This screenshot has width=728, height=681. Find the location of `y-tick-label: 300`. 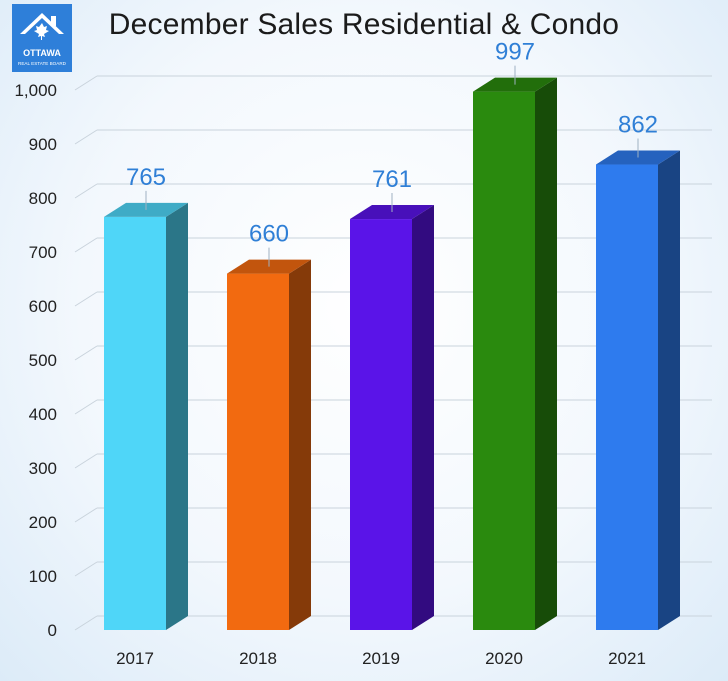

y-tick-label: 300 is located at coordinates (43, 468).